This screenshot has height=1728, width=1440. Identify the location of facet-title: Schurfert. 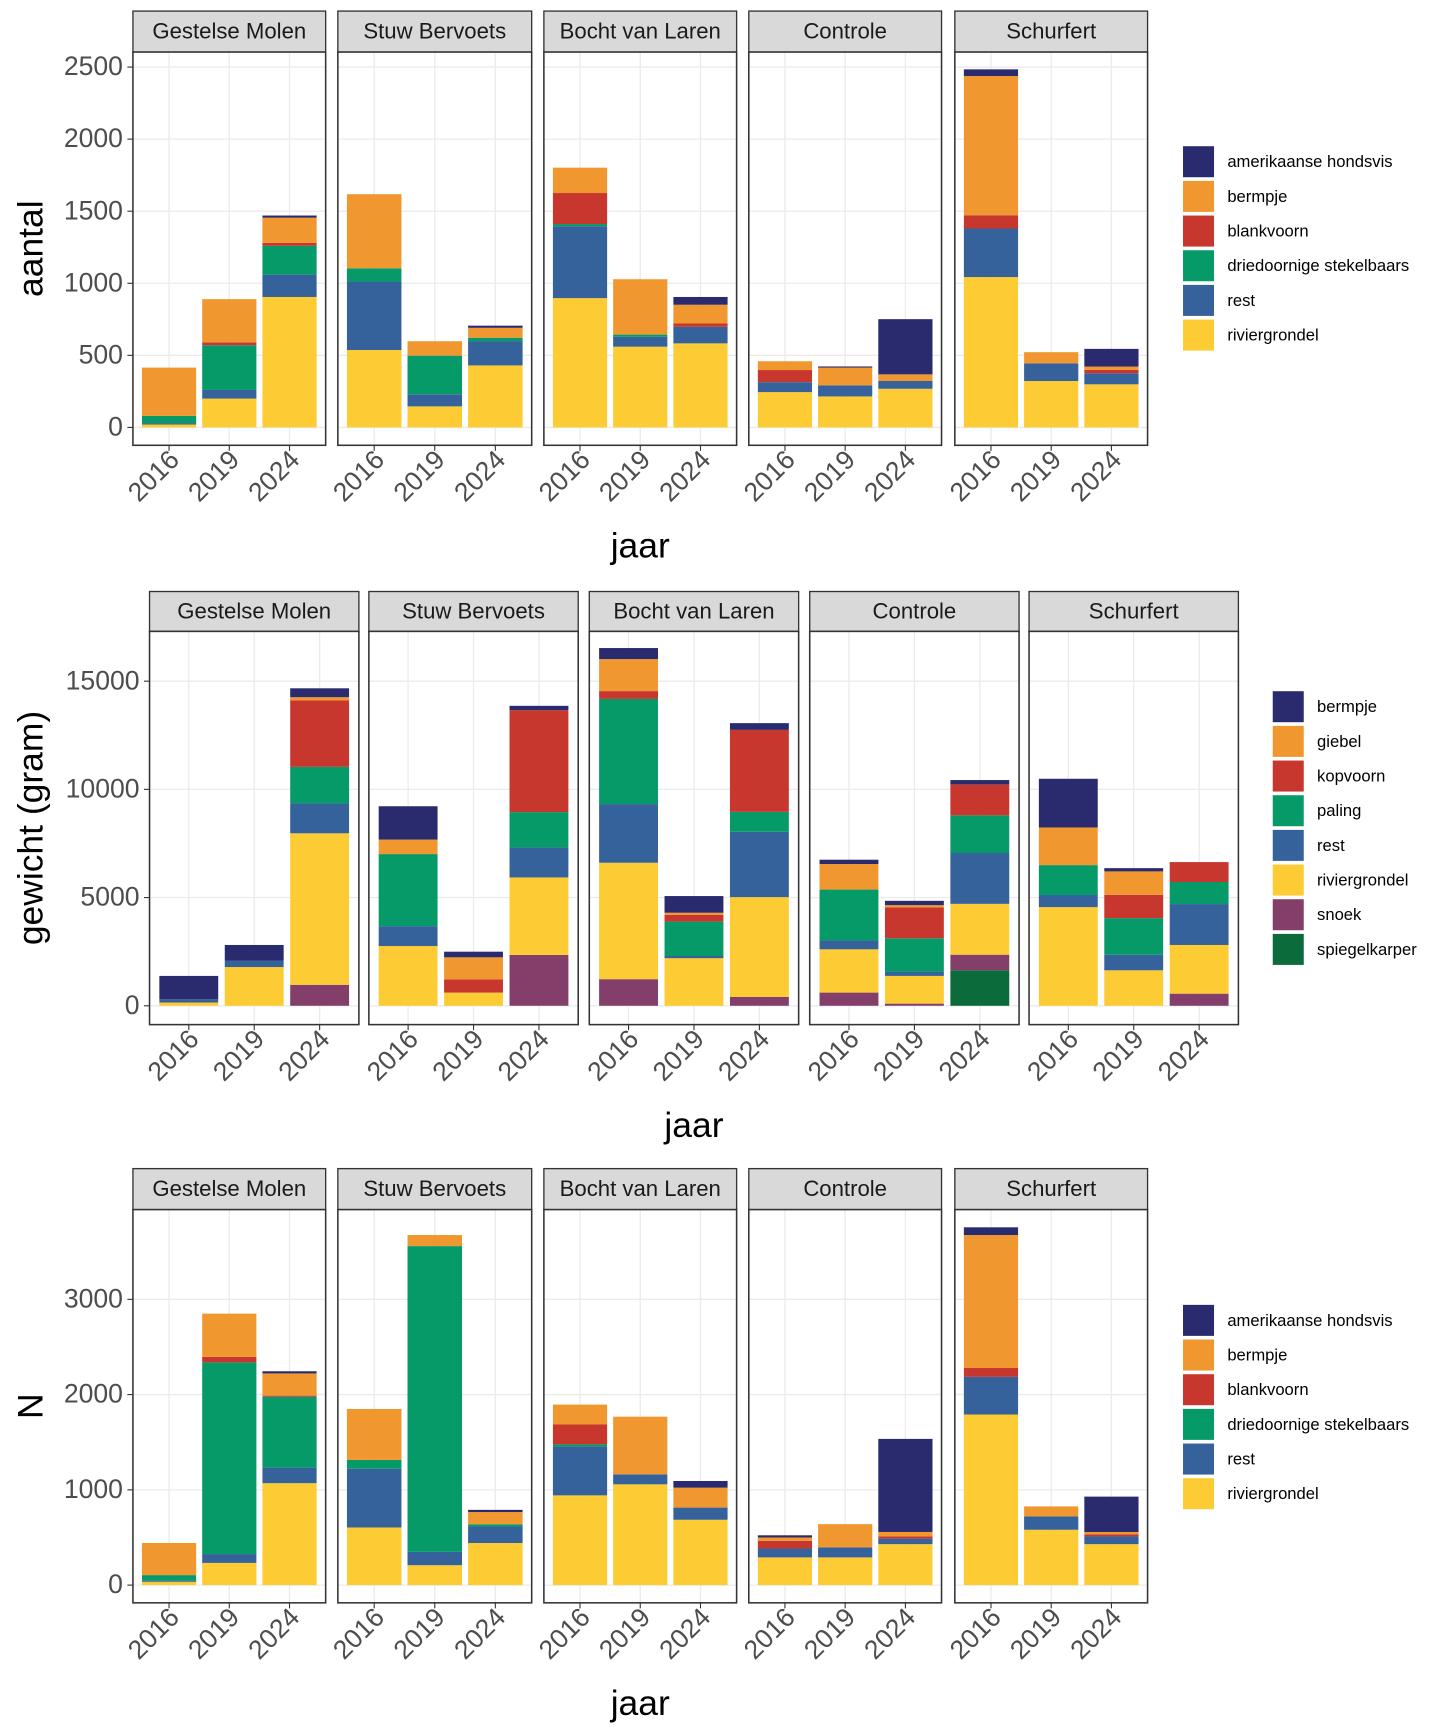
(1134, 610).